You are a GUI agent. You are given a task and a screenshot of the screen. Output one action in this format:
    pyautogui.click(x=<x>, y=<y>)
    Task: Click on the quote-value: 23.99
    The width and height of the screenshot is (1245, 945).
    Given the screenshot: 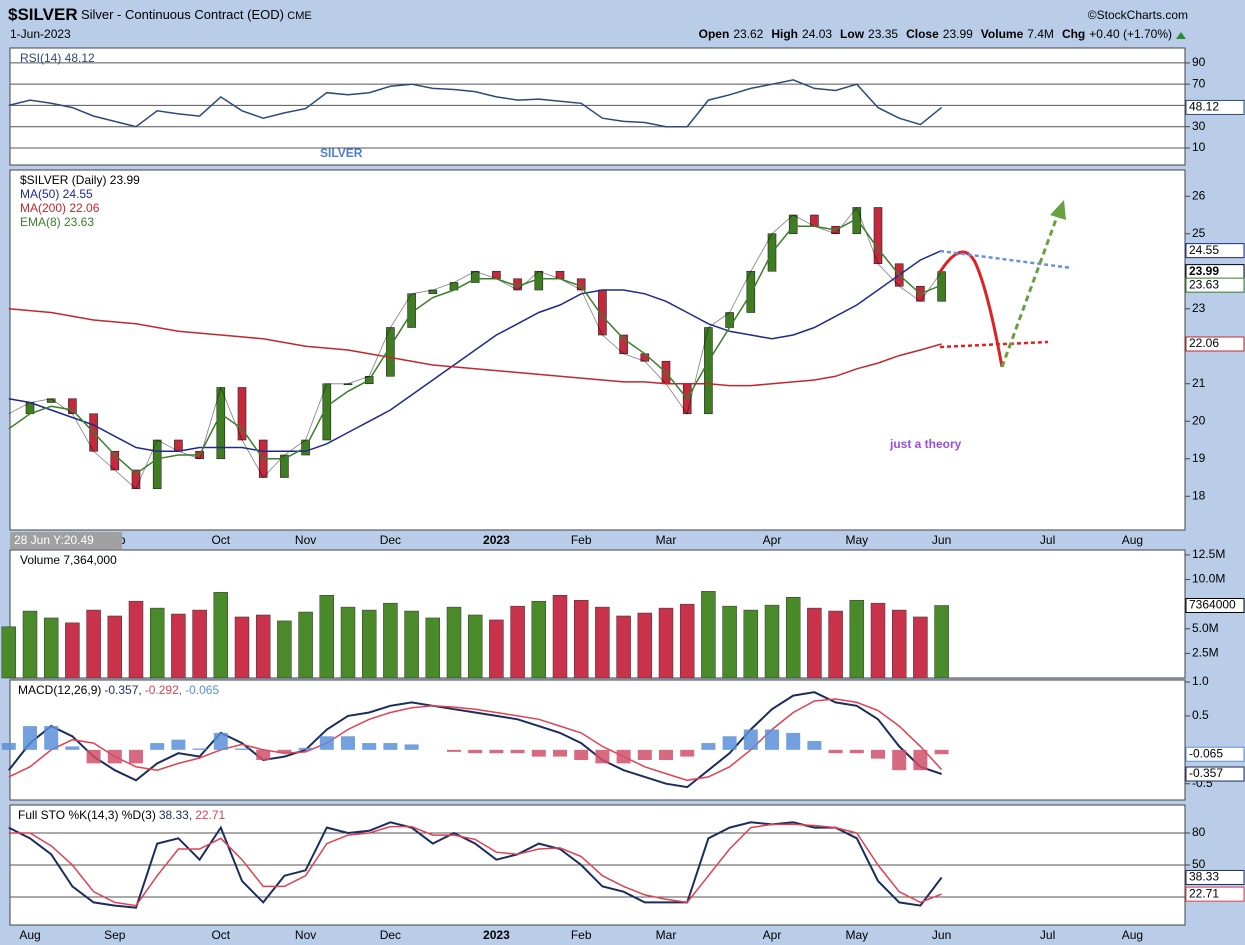 What is the action you would take?
    pyautogui.click(x=958, y=34)
    